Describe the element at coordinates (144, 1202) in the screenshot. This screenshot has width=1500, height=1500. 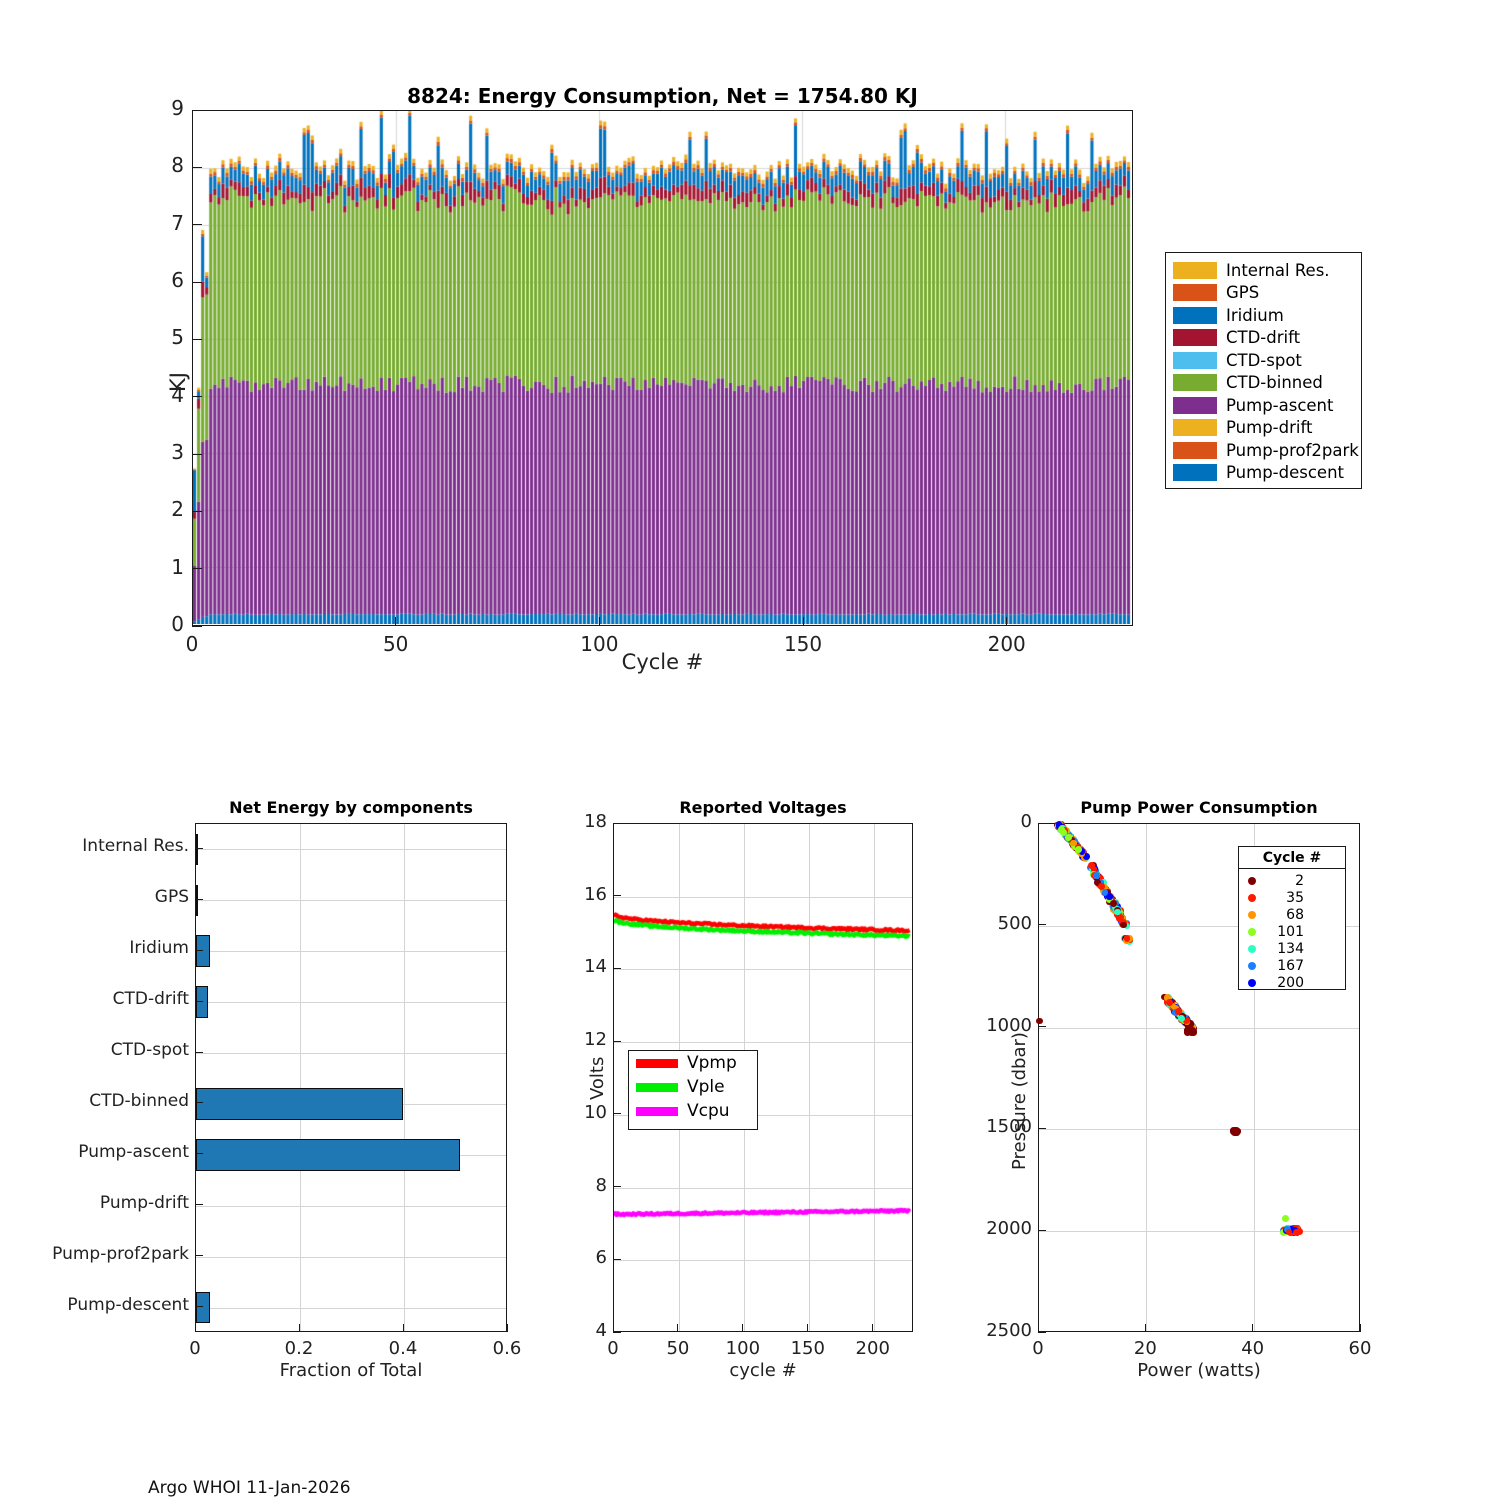
I see `category-label: Pump-drift` at that location.